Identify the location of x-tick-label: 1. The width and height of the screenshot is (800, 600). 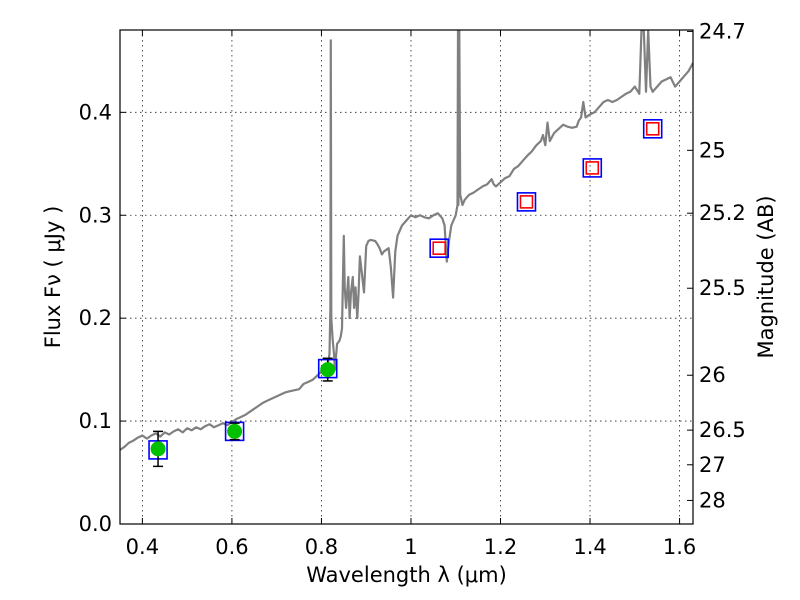
(410, 547).